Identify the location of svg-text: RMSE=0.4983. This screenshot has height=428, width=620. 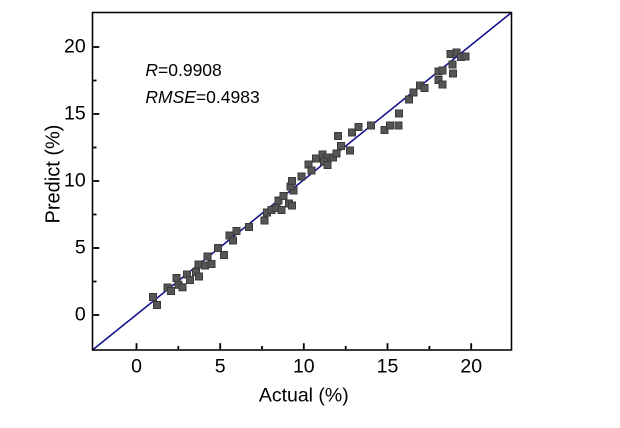
(202, 97).